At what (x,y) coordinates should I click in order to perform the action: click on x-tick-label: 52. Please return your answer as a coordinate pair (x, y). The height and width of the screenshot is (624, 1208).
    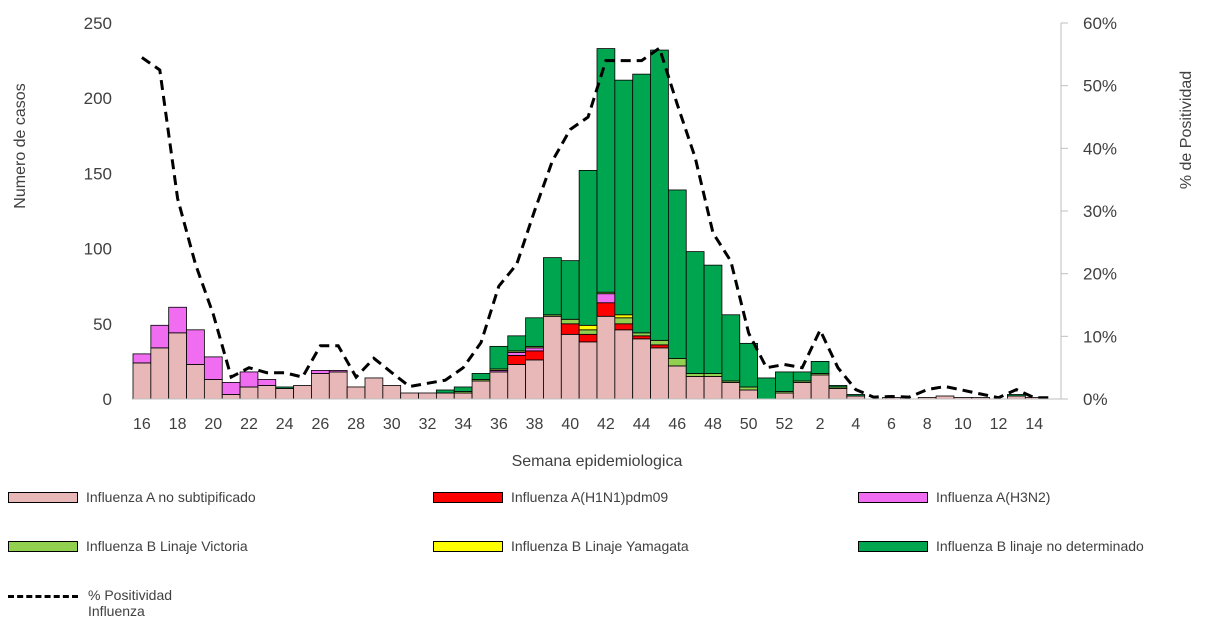
    Looking at the image, I should click on (784, 424).